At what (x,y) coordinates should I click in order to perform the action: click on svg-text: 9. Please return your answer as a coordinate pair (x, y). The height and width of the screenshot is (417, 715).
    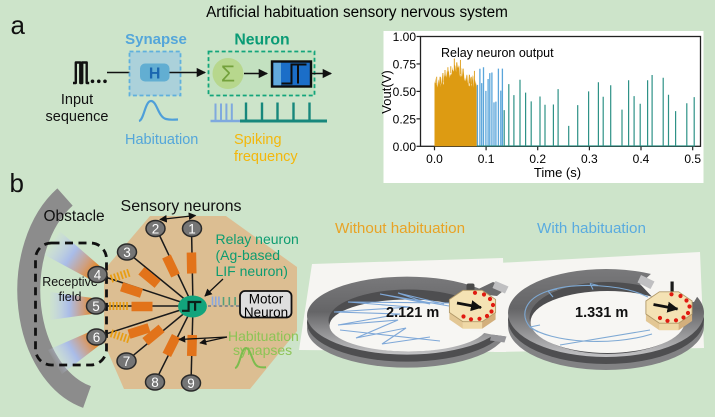
    Looking at the image, I should click on (191, 383).